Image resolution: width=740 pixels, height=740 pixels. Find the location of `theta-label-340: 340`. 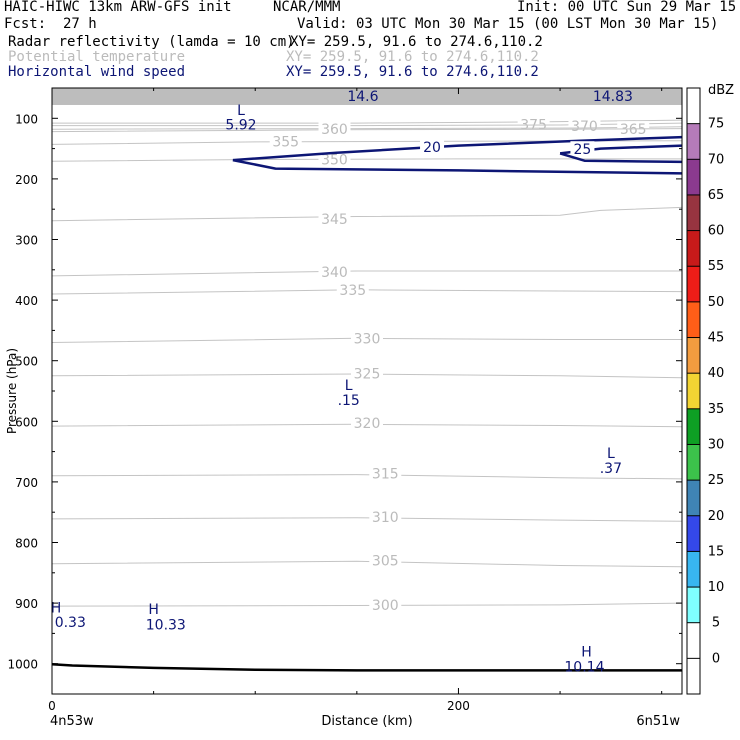

theta-label-340: 340 is located at coordinates (334, 273).